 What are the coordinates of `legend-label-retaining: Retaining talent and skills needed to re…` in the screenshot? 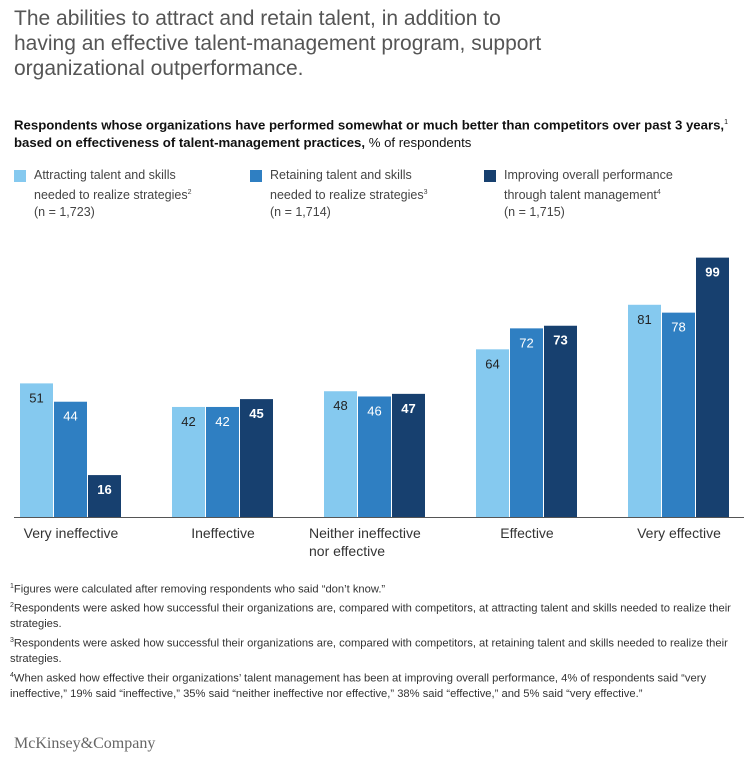 It's located at (347, 185).